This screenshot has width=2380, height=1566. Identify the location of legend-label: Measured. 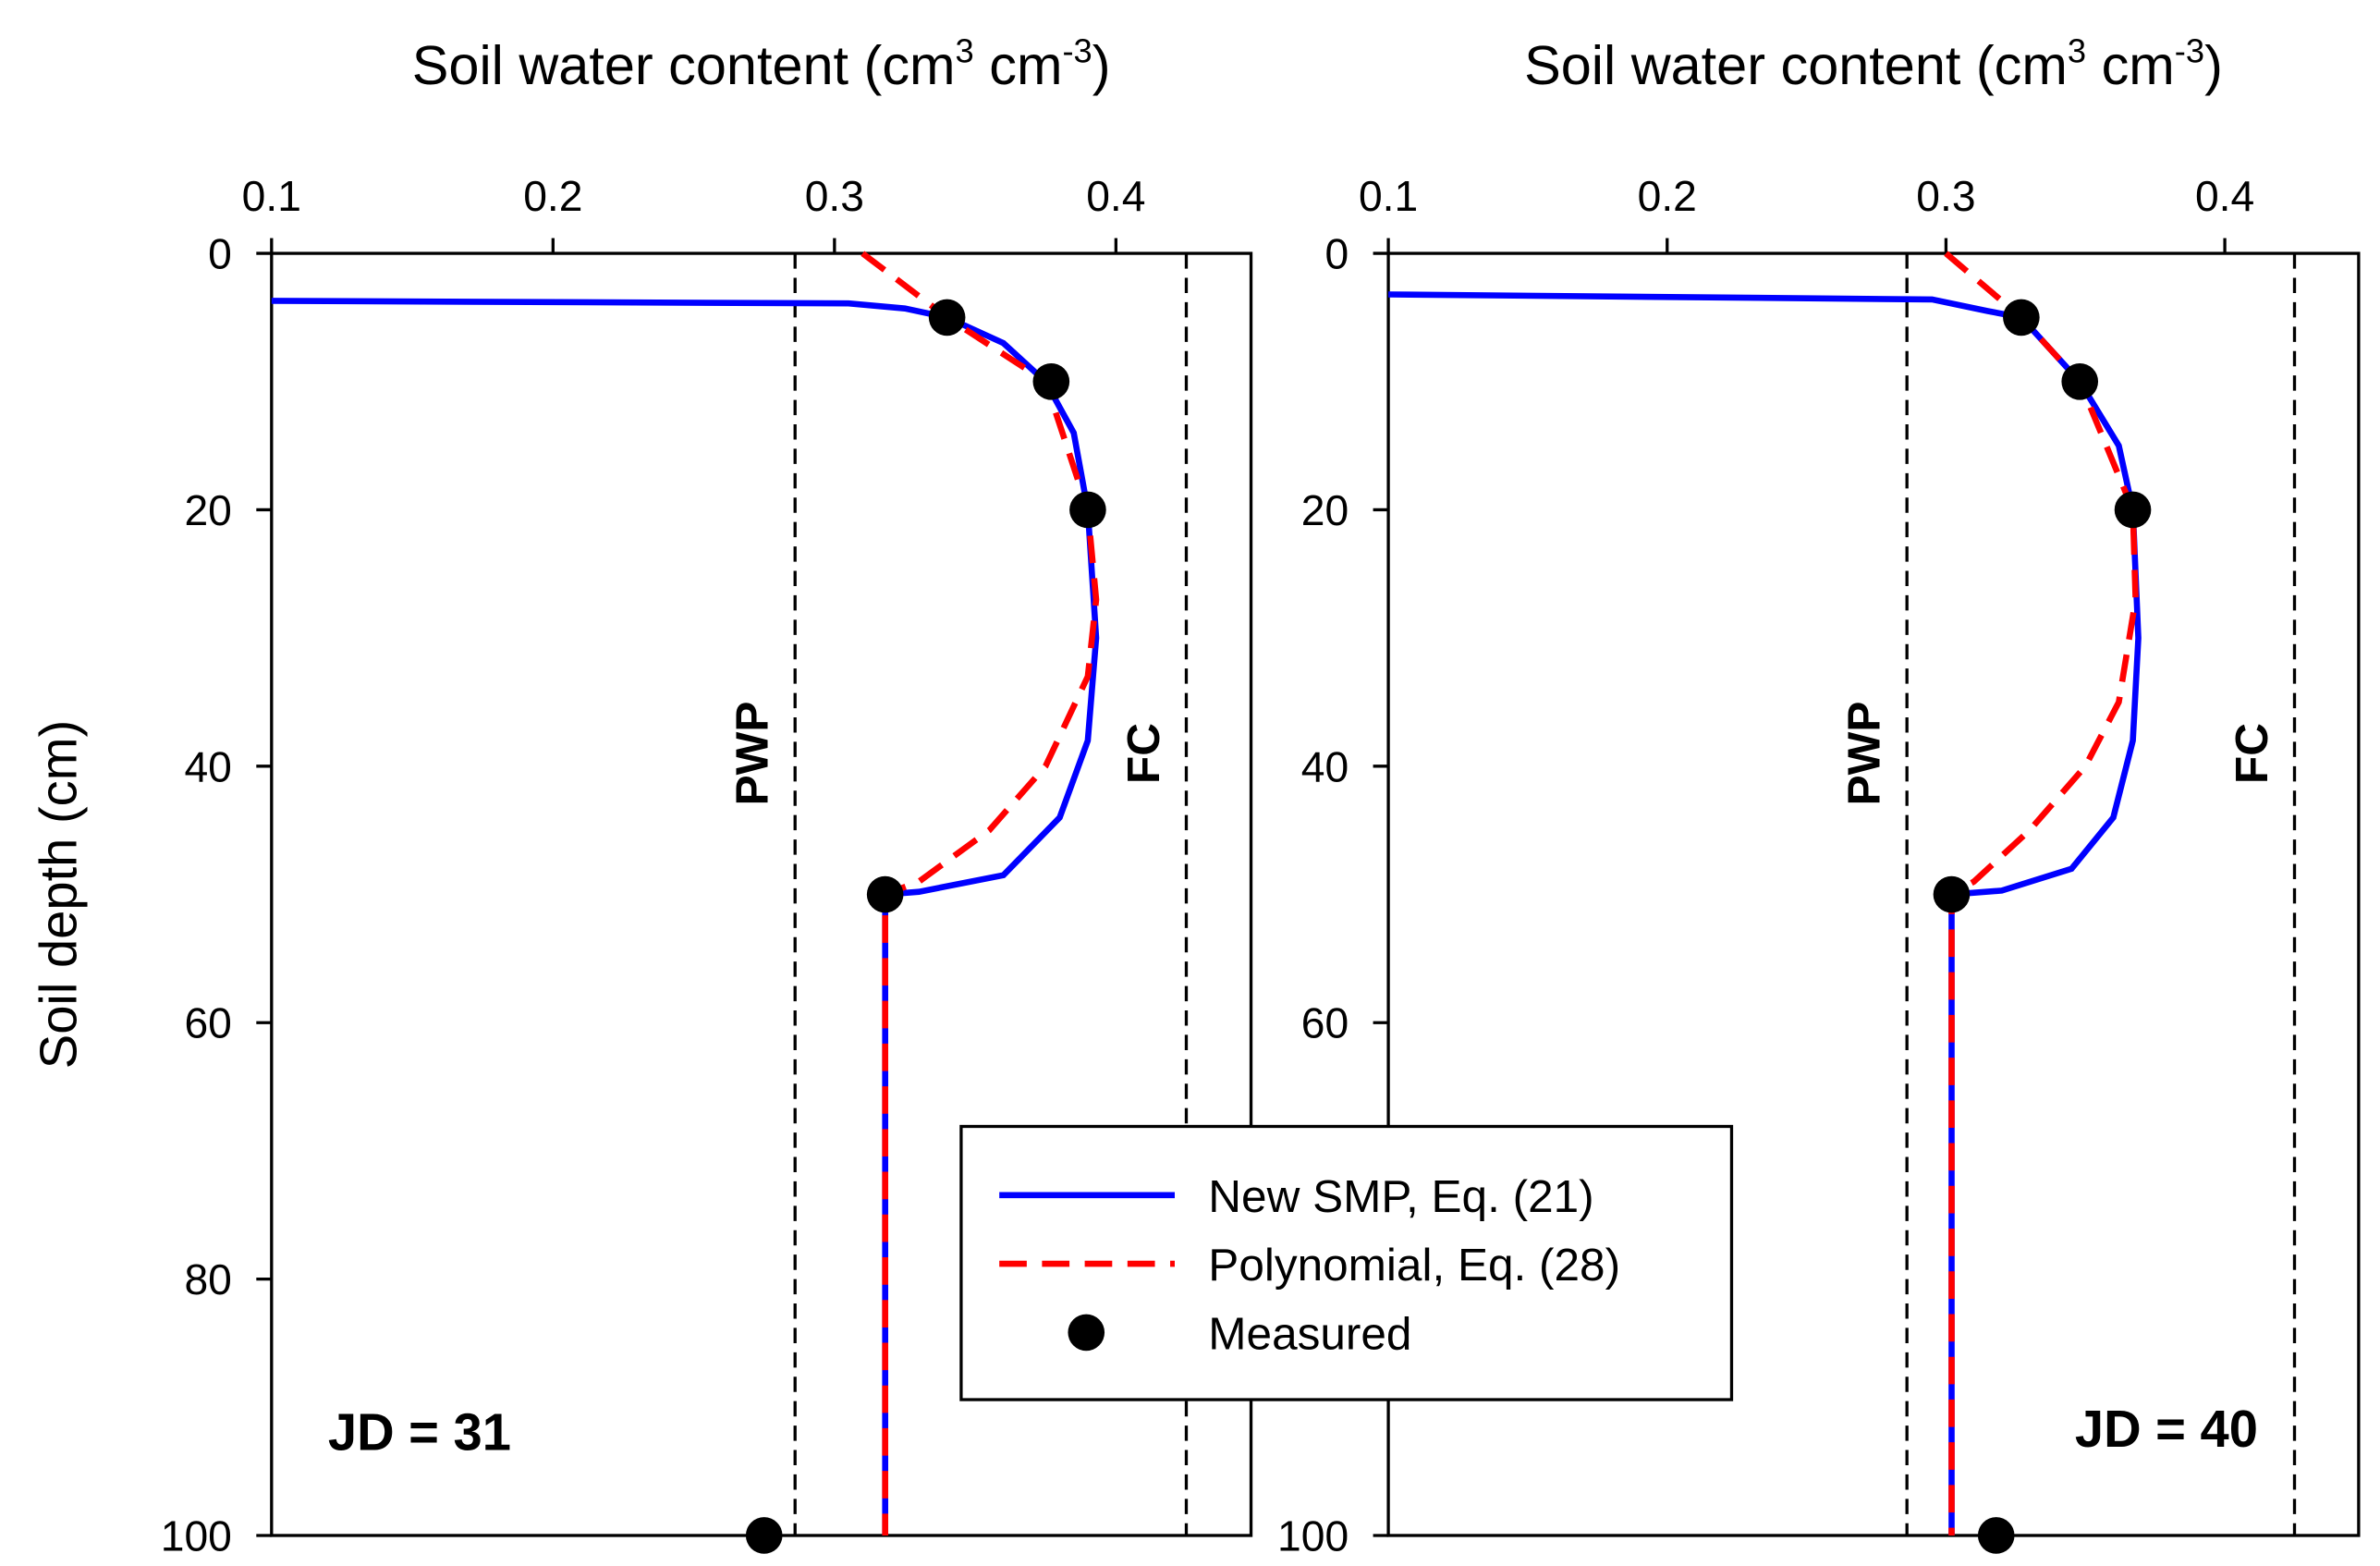
(1309, 1334).